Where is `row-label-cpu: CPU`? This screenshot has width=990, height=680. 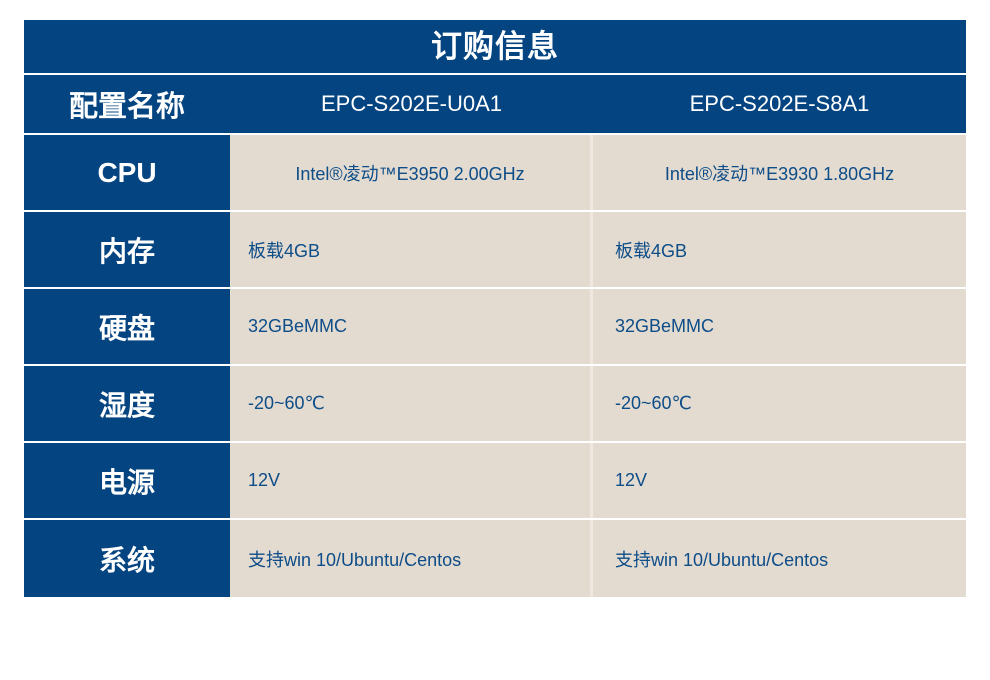
row-label-cpu: CPU is located at coordinates (127, 172).